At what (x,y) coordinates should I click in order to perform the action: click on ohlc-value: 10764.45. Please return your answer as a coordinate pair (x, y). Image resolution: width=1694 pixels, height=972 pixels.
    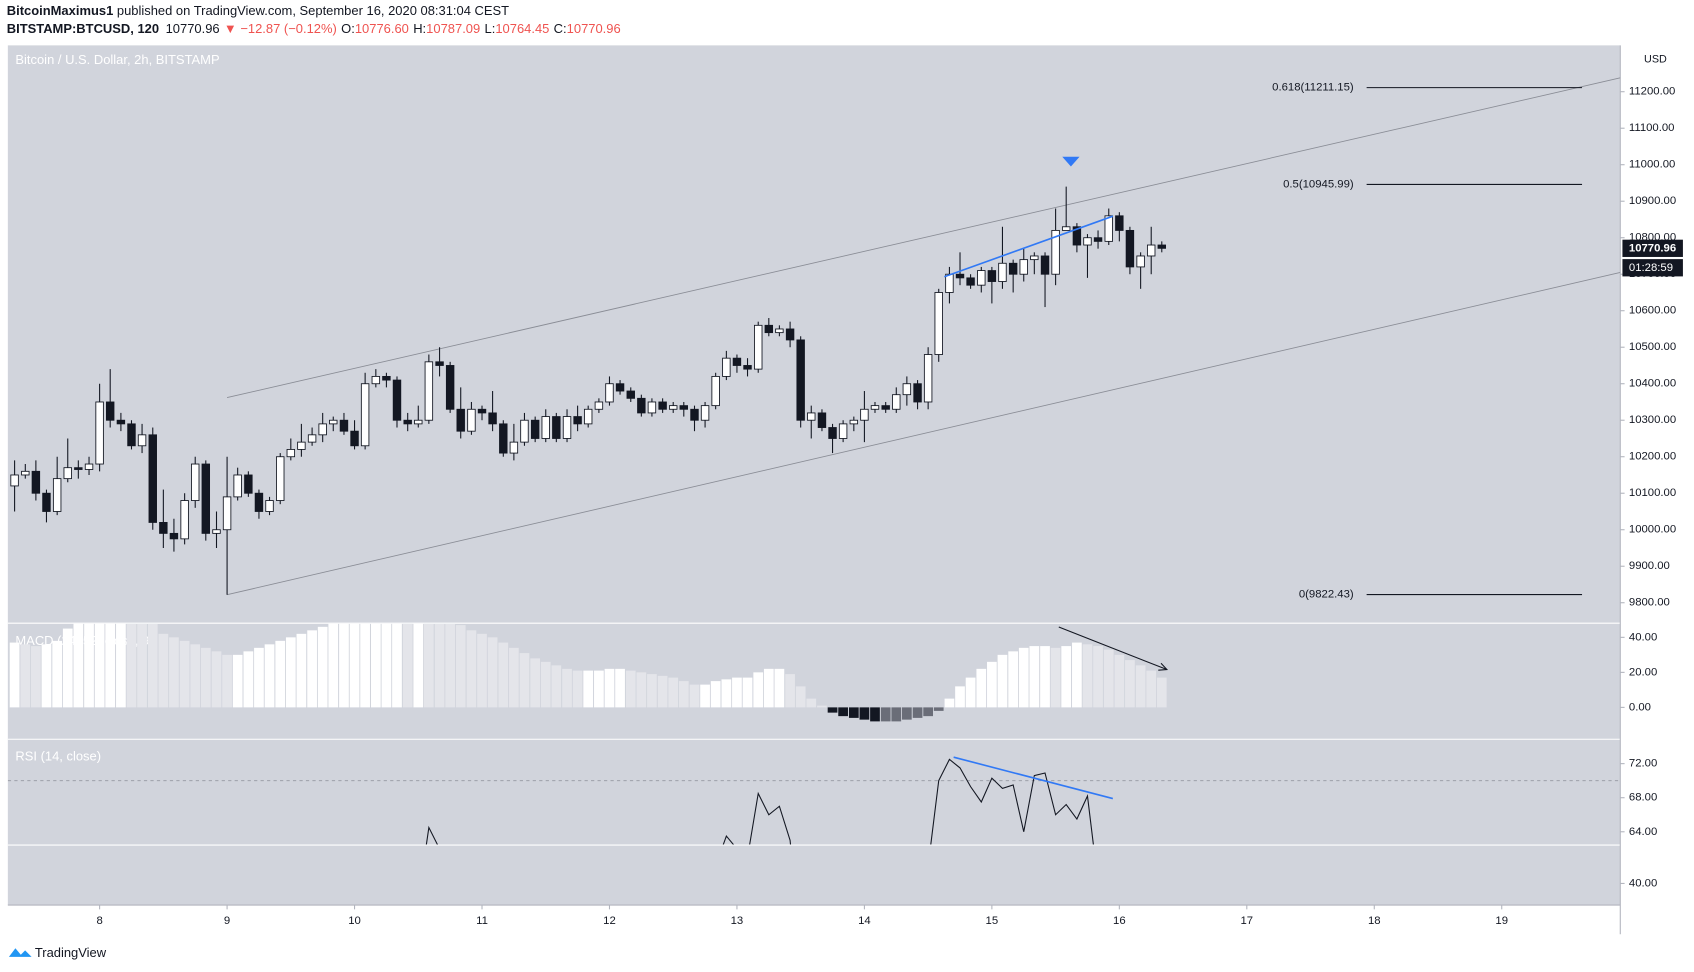
    Looking at the image, I should click on (522, 29).